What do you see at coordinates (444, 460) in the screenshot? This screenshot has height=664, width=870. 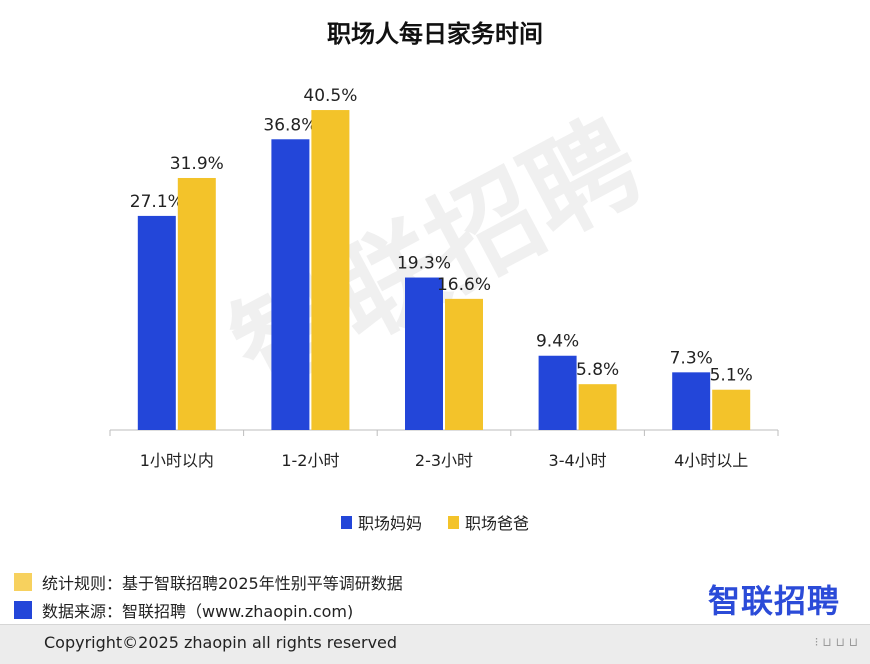 I see `x-tick-label-2: 2-3小时` at bounding box center [444, 460].